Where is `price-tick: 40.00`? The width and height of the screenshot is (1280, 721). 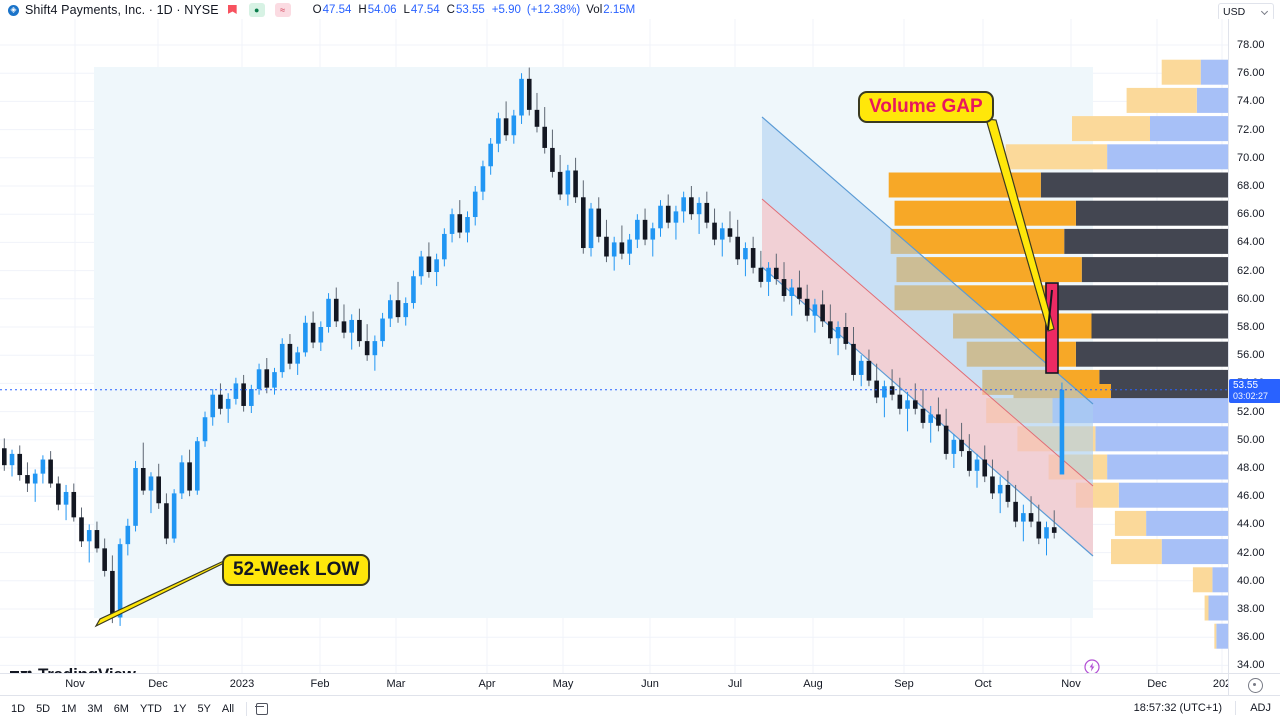
price-tick: 40.00 is located at coordinates (1251, 580).